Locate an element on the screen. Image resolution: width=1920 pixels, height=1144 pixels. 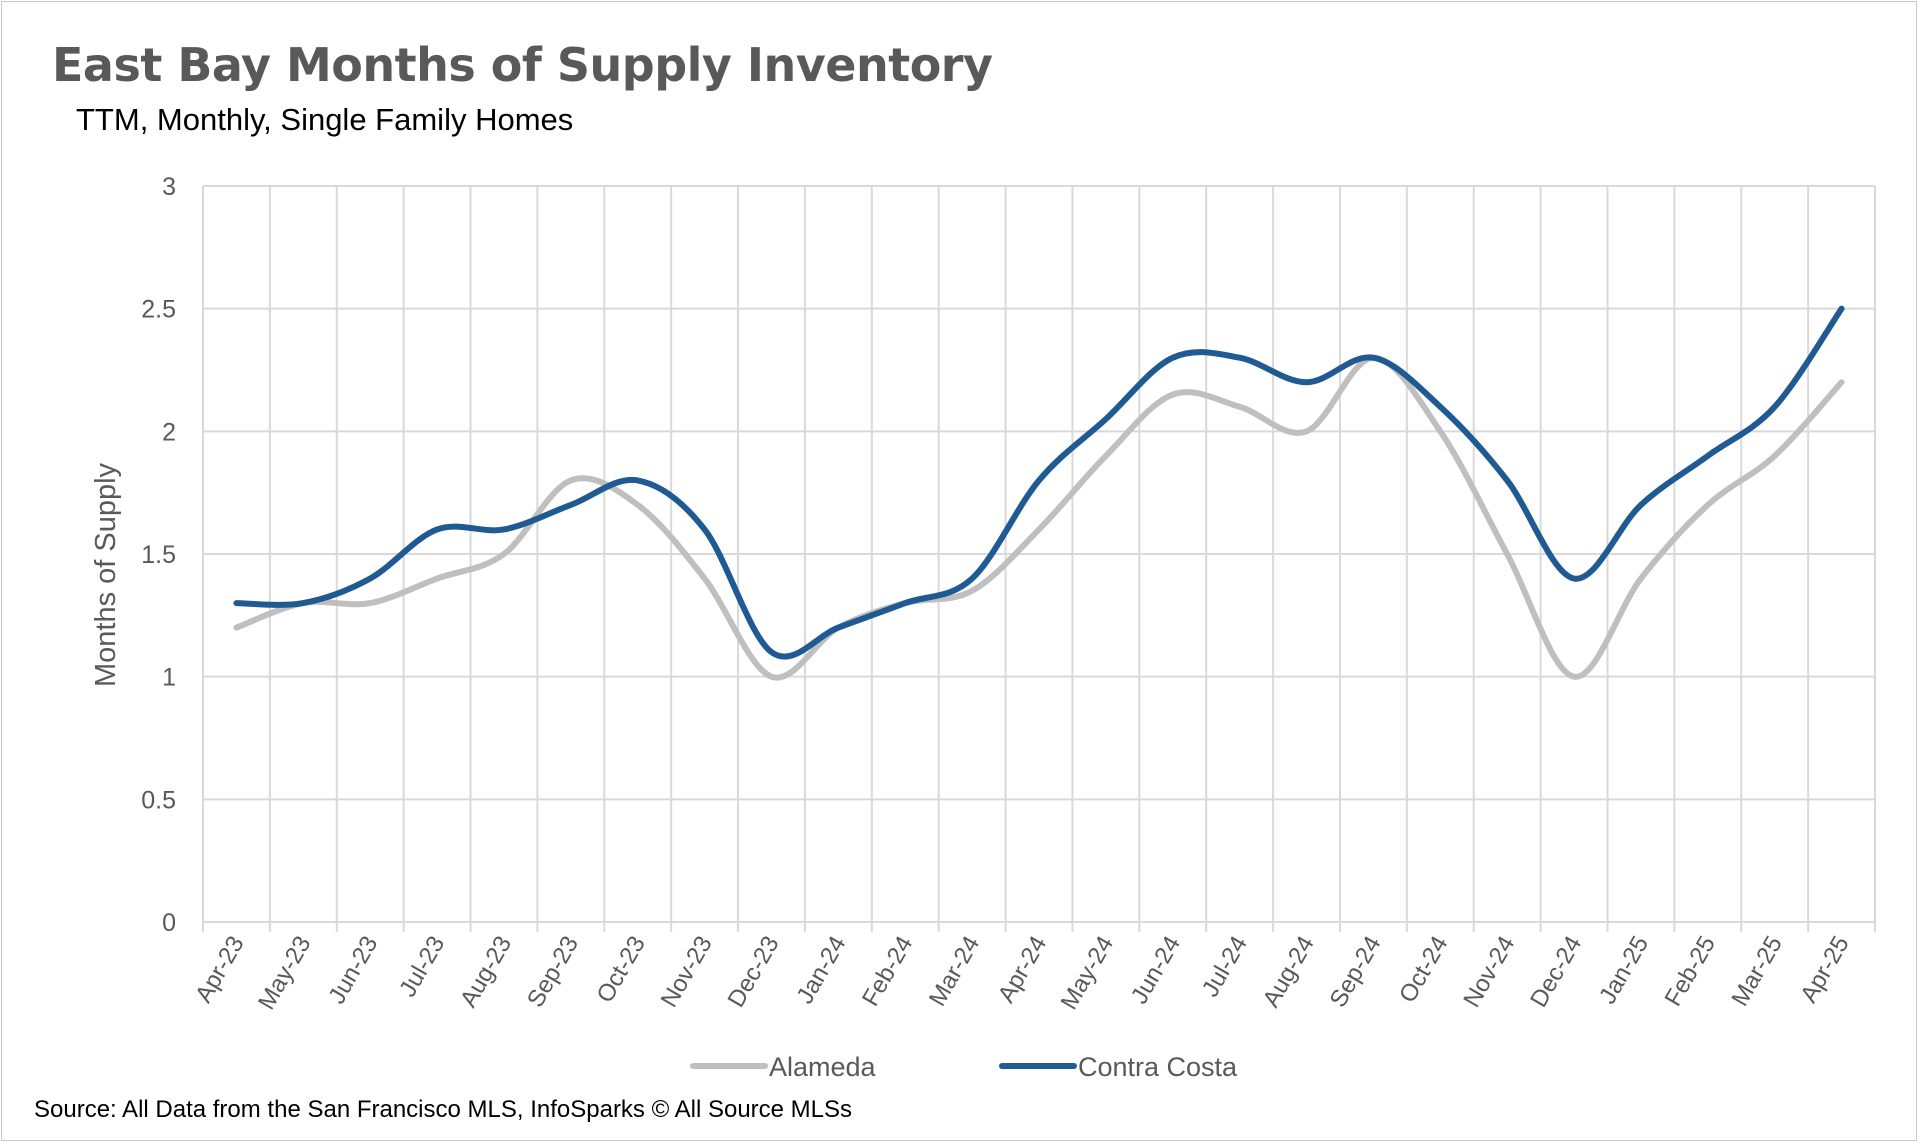
chart-title: East Bay Months of Supply Inventory is located at coordinates (522, 65).